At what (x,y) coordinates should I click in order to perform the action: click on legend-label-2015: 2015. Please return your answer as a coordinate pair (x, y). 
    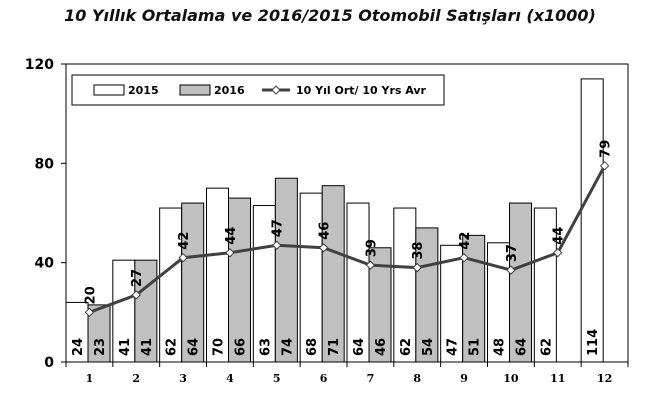
    Looking at the image, I should click on (143, 90).